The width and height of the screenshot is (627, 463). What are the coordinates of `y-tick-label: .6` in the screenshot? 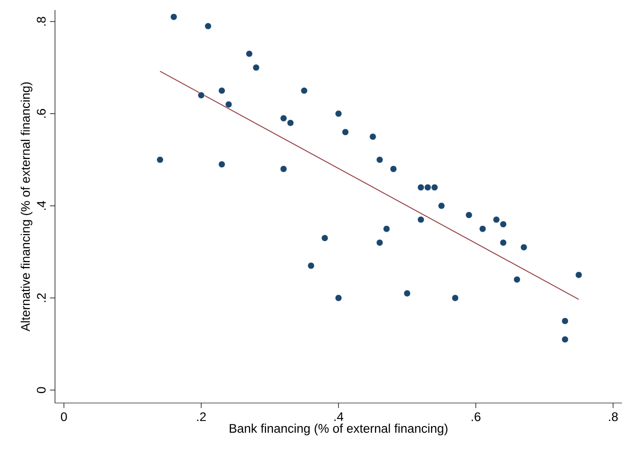 It's located at (41, 113).